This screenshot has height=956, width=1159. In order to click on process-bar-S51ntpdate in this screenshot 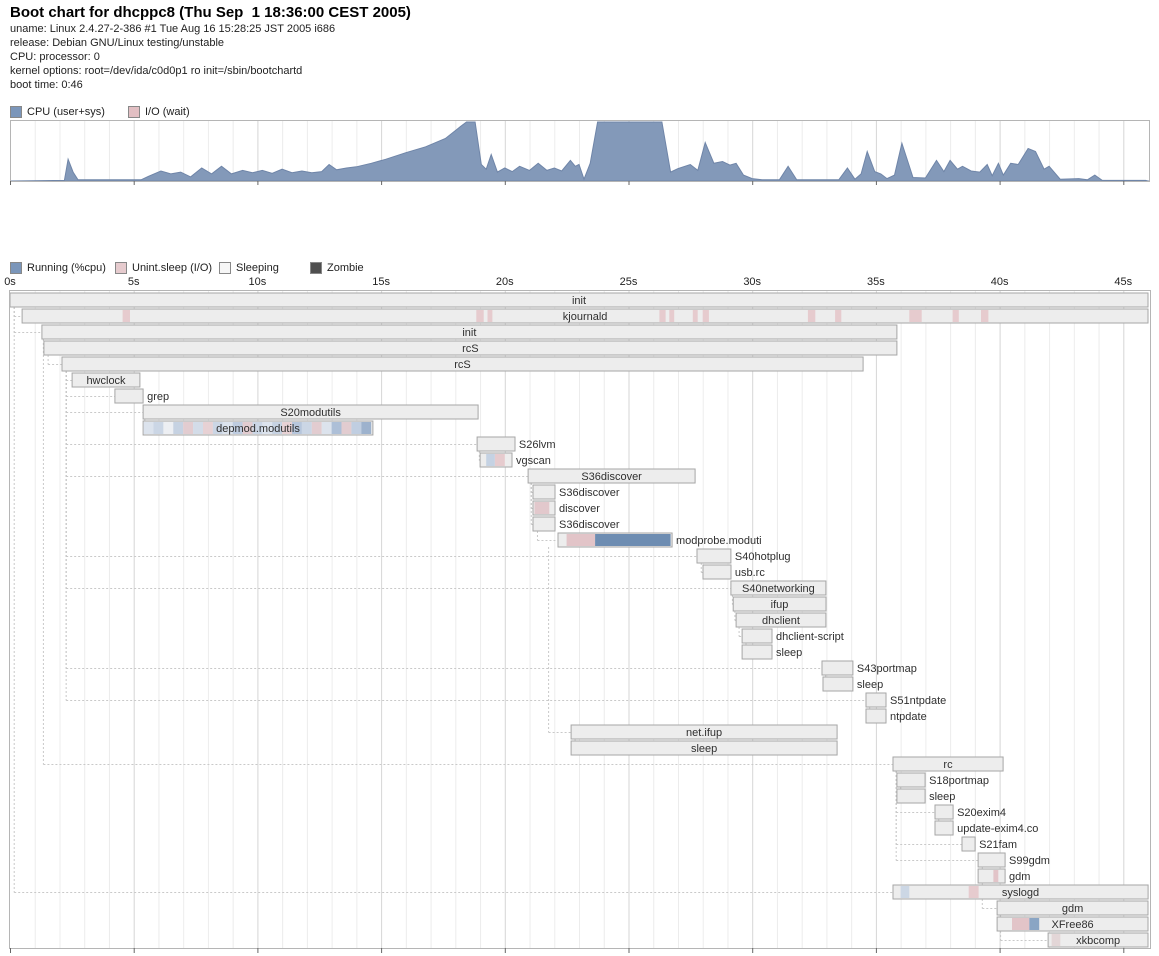, I will do `click(876, 700)`.